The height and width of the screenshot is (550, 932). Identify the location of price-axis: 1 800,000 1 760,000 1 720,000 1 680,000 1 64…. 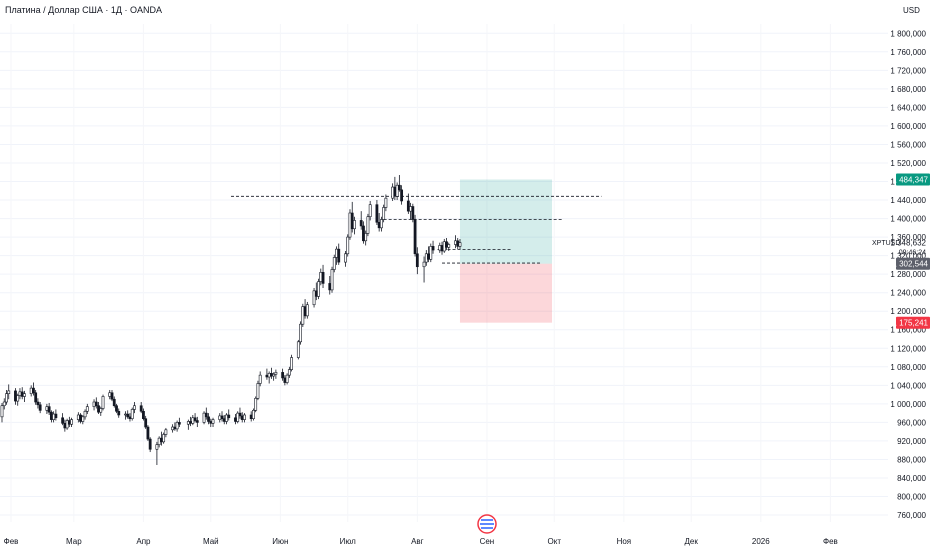
(908, 274).